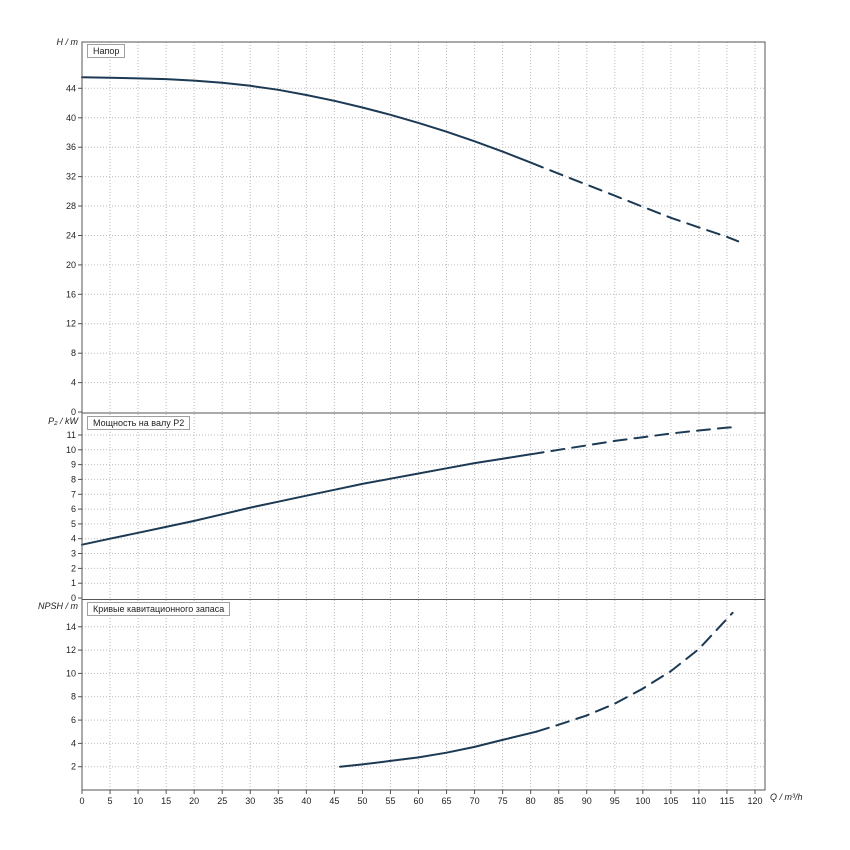  I want to click on x-tick-label: 20, so click(194, 801).